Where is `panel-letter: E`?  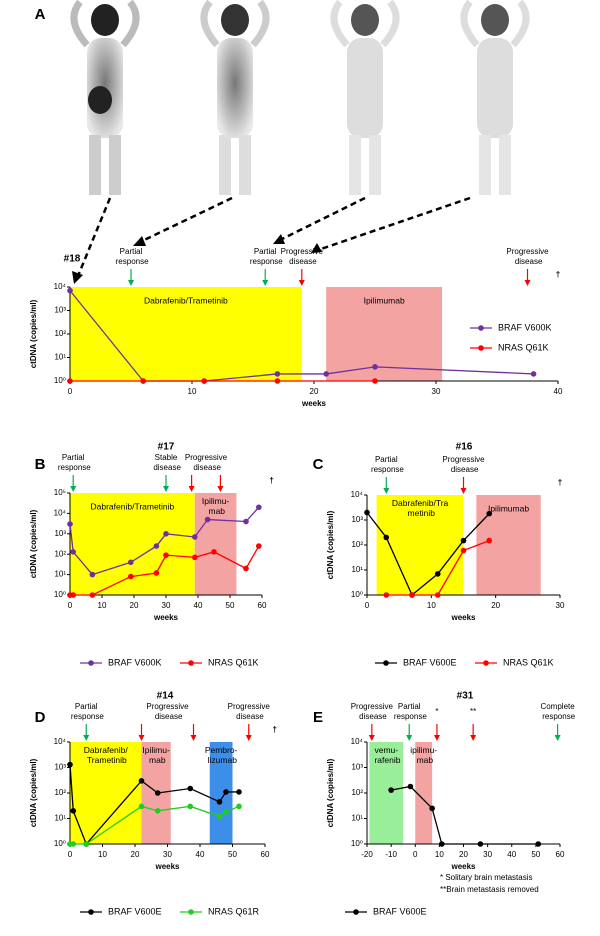
panel-letter: E is located at coordinates (318, 717).